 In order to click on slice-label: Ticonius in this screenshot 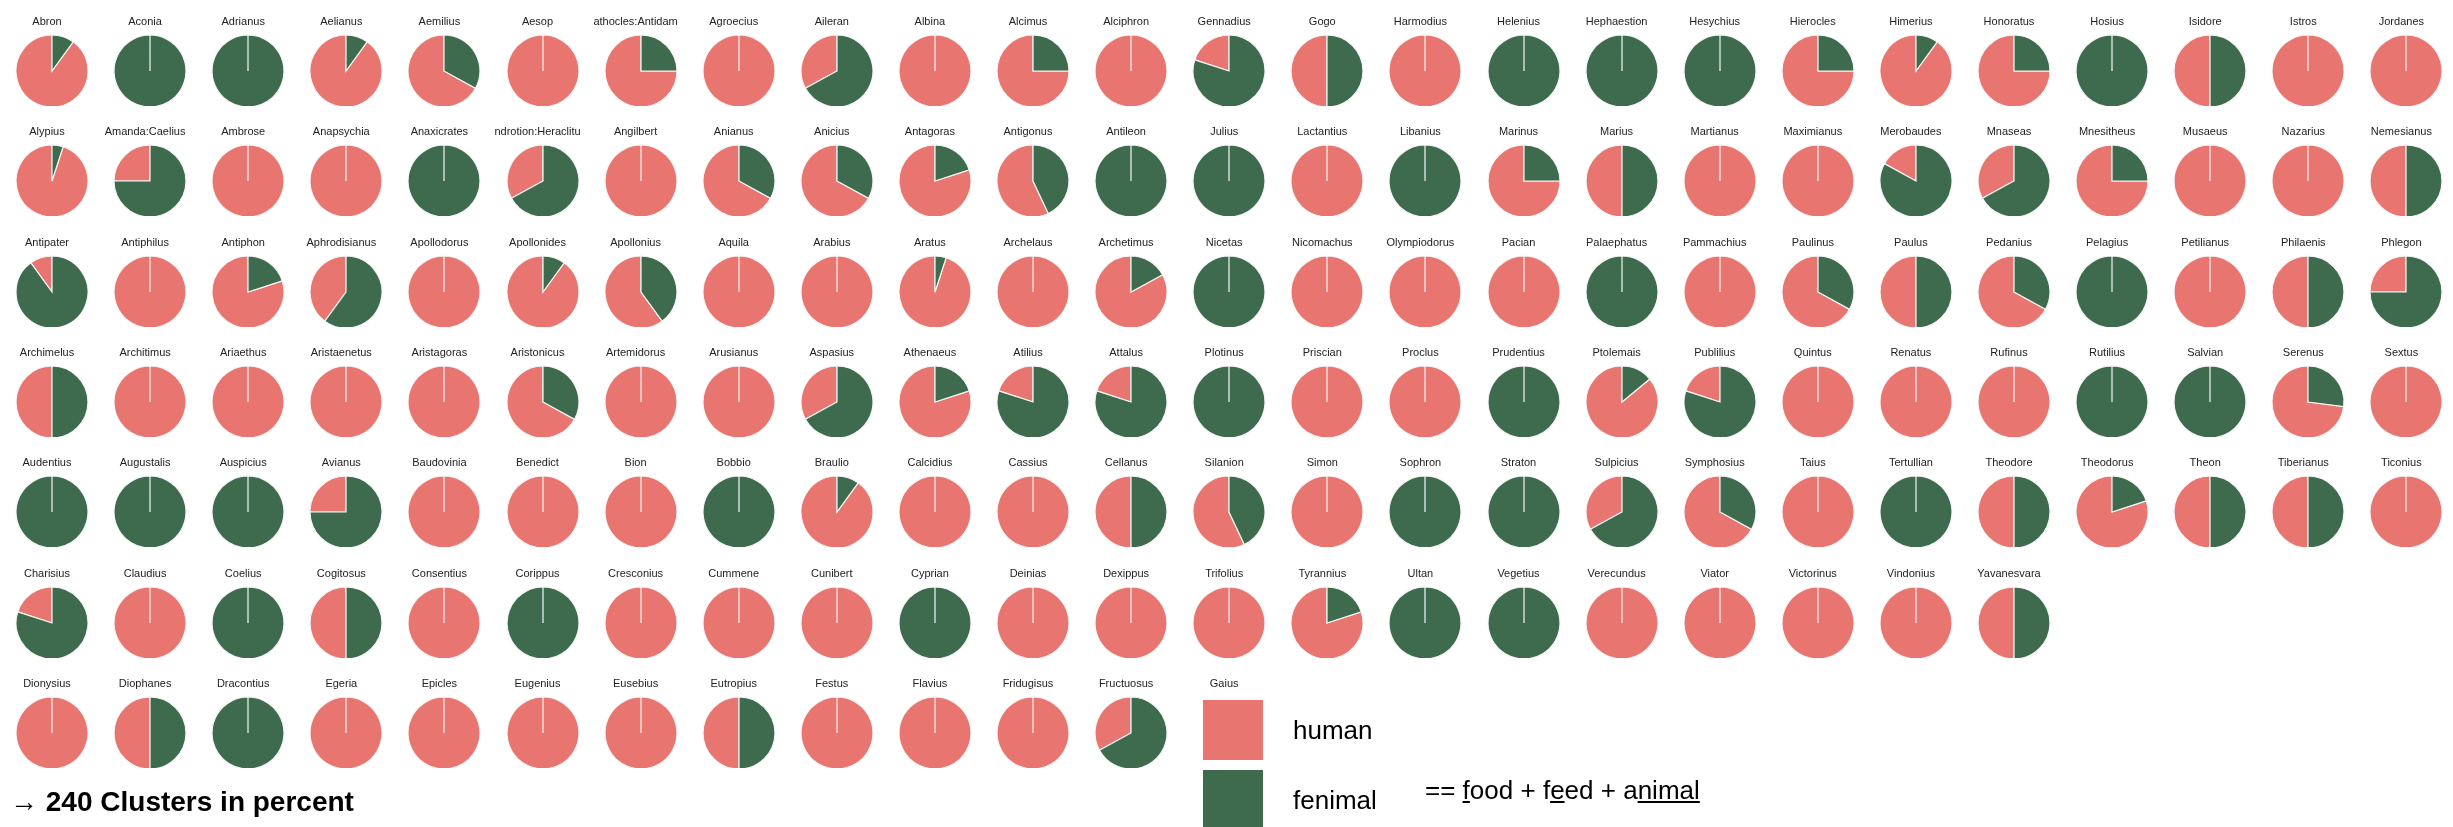, I will do `click(2401, 462)`.